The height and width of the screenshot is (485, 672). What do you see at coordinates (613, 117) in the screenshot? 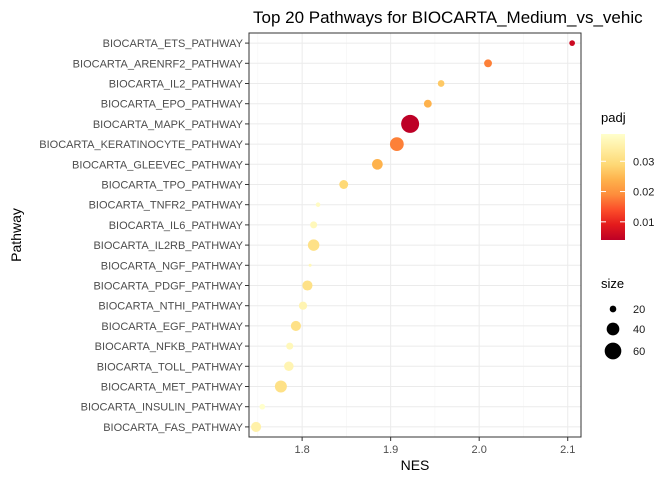
I see `color-legend-title: padj` at bounding box center [613, 117].